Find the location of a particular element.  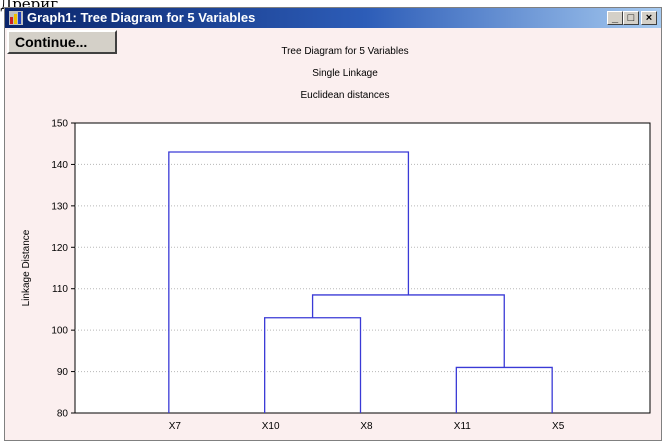

close-icon: × is located at coordinates (649, 17).